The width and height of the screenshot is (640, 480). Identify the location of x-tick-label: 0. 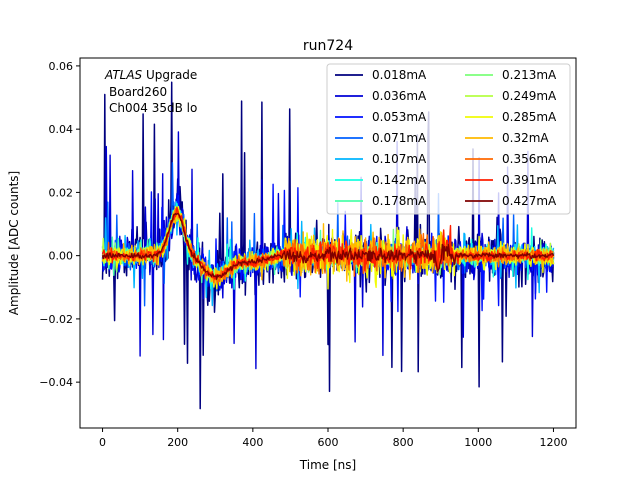
(102, 442).